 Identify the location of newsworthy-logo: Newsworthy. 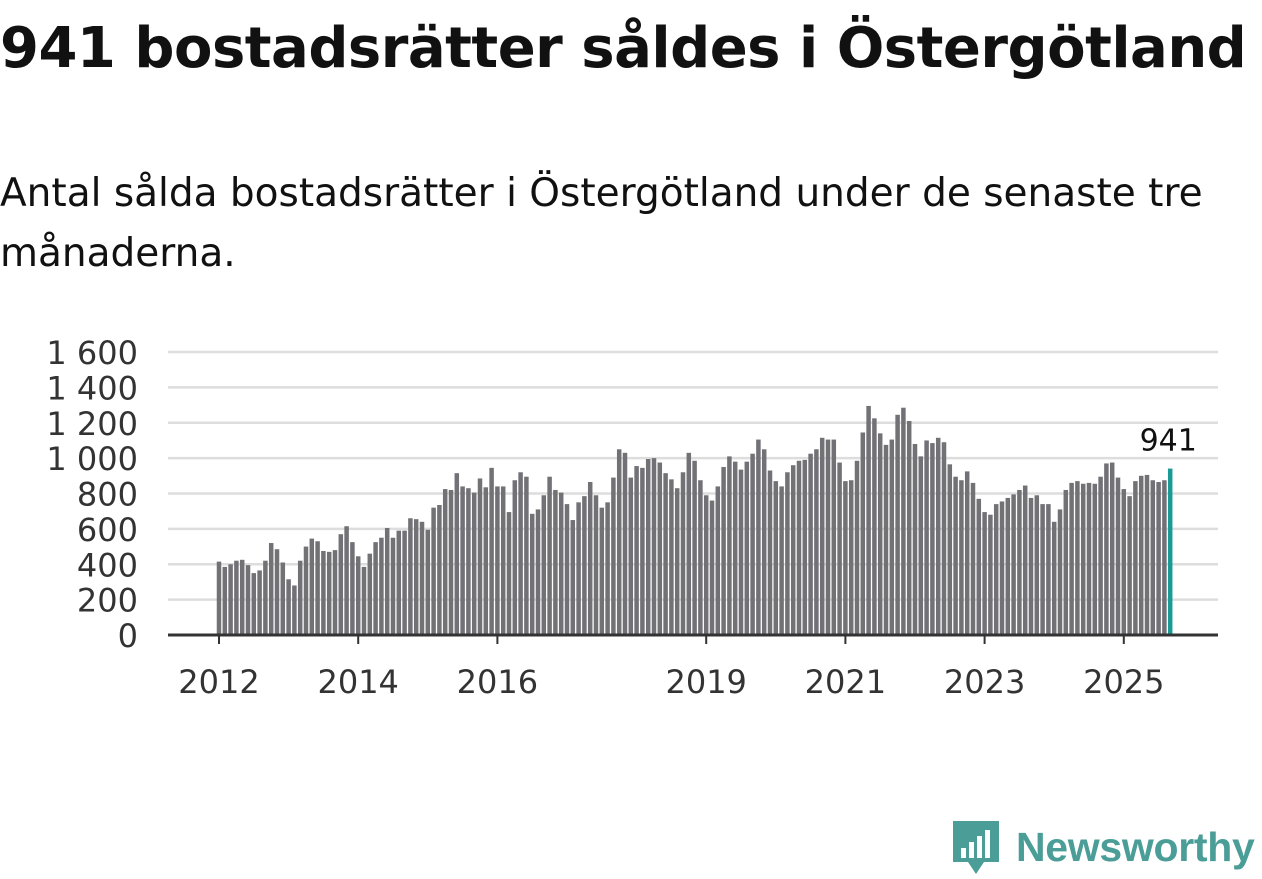
(1102, 847).